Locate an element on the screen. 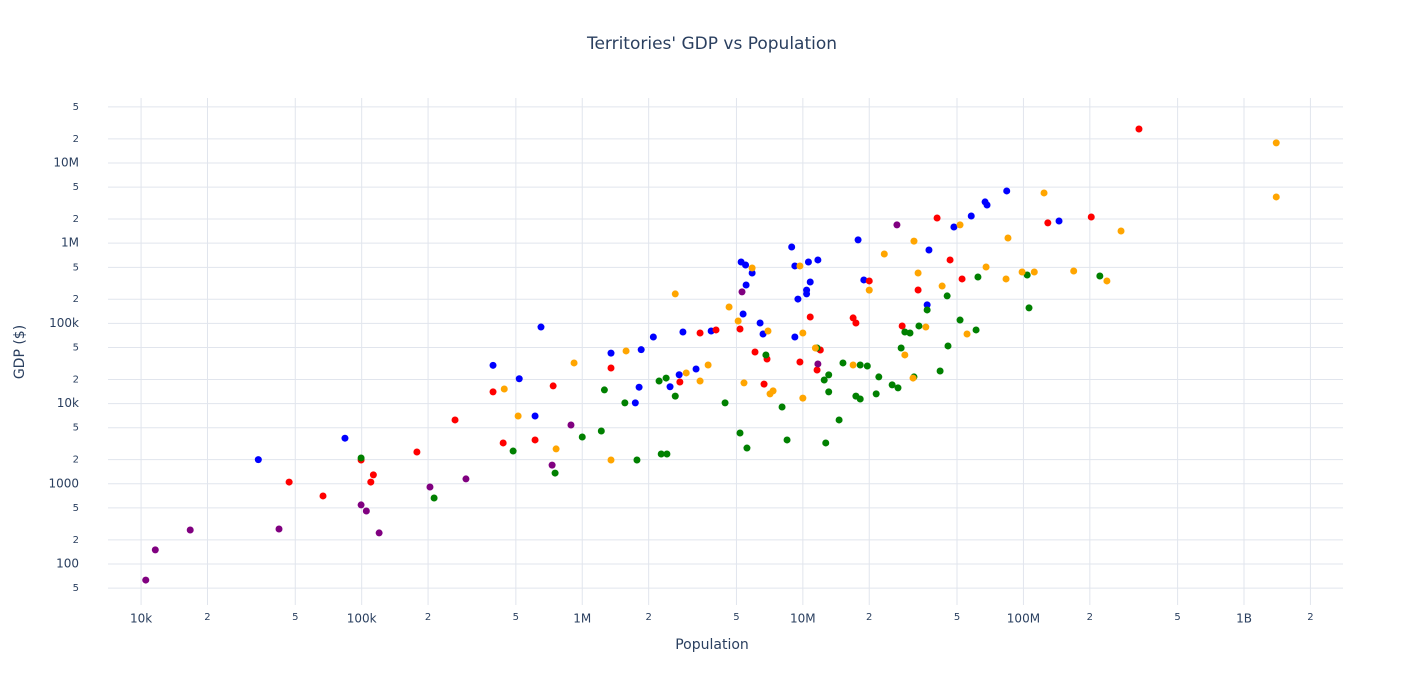 This screenshot has height=690, width=1424. y-tick-label: 100k is located at coordinates (64, 323).